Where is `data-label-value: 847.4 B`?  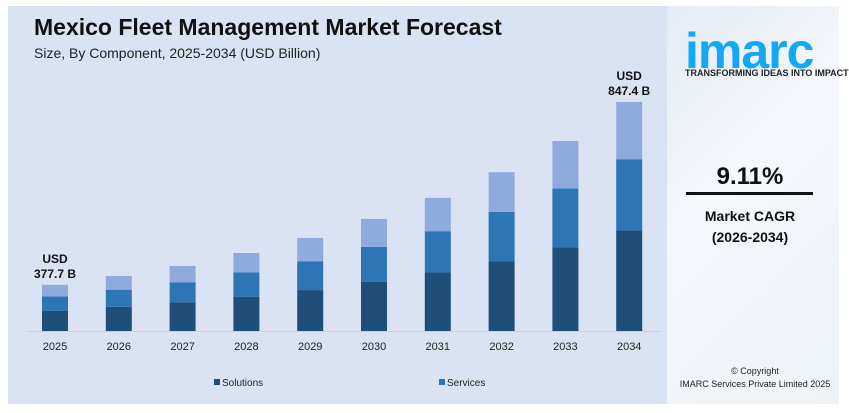
data-label-value: 847.4 B is located at coordinates (629, 91).